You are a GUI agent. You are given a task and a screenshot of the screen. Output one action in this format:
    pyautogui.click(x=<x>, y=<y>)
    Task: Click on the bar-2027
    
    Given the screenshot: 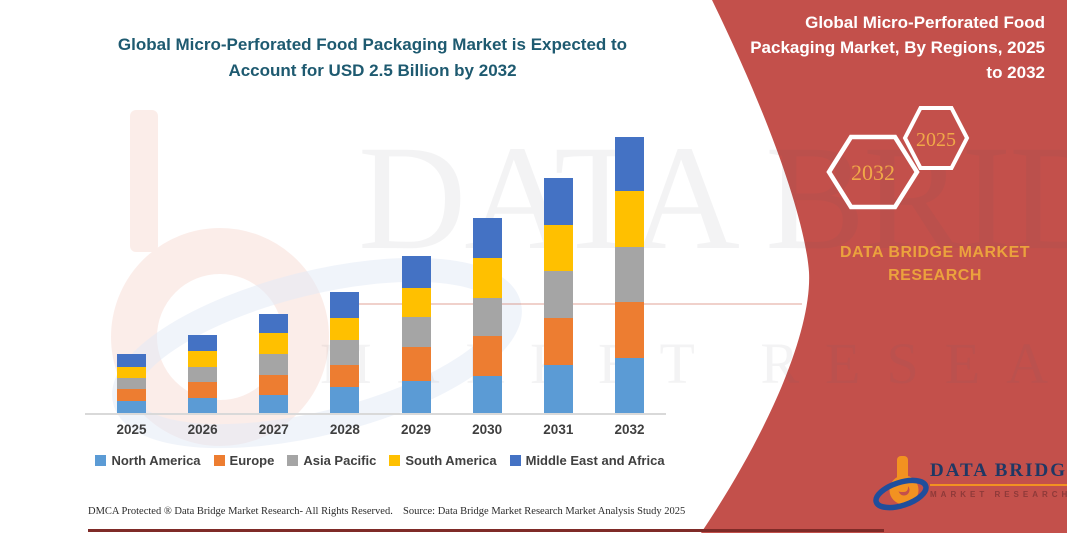 What is the action you would take?
    pyautogui.click(x=274, y=363)
    